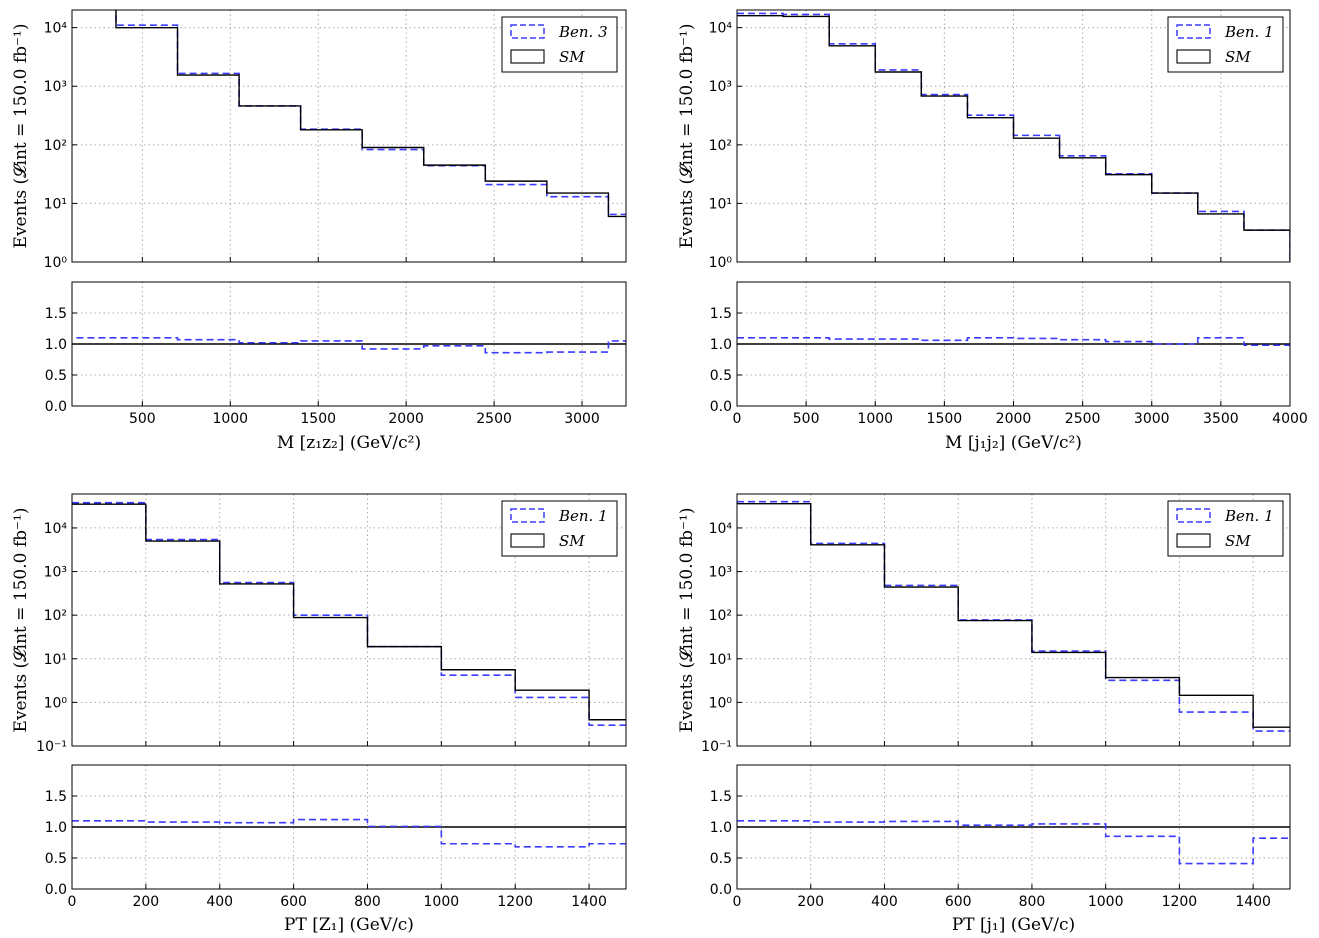 The width and height of the screenshot is (1319, 938). What do you see at coordinates (515, 902) in the screenshot?
I see `x-tick-label: 1200` at bounding box center [515, 902].